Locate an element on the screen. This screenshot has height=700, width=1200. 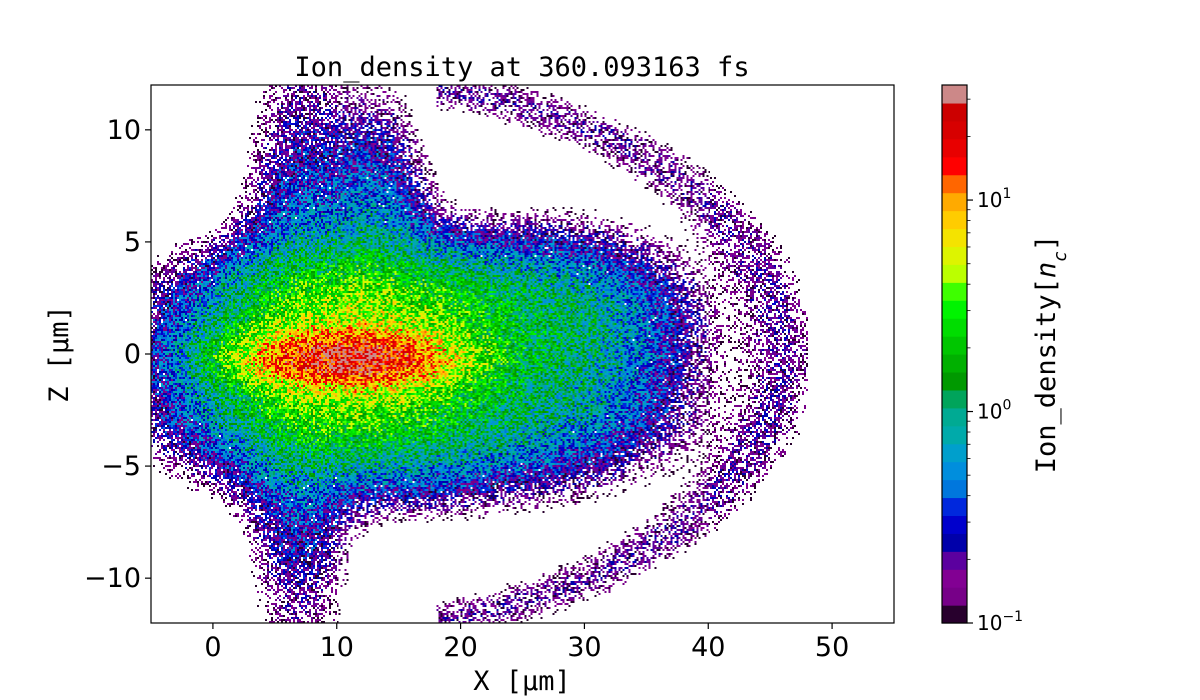
colorbar: 10⁻¹ 10⁰ 10¹ is located at coordinates (982, 359).